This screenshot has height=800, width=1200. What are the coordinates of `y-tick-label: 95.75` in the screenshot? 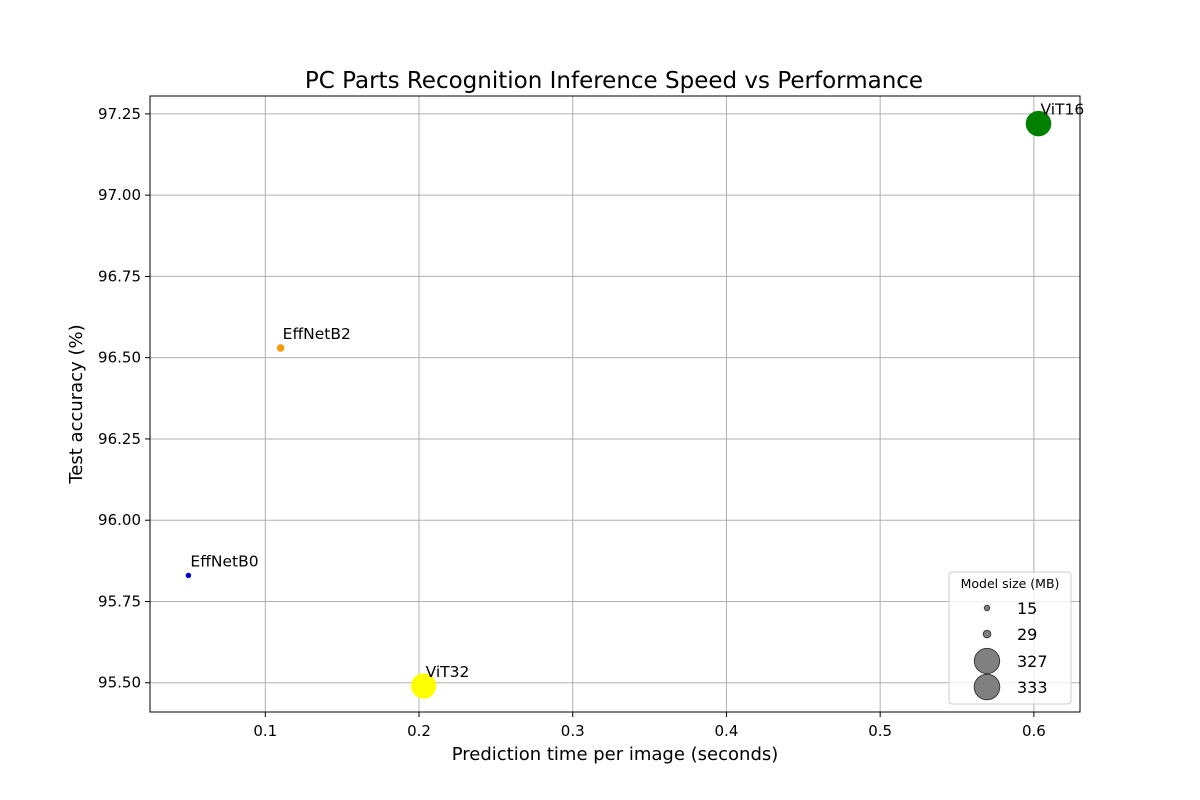 It's located at (119, 601).